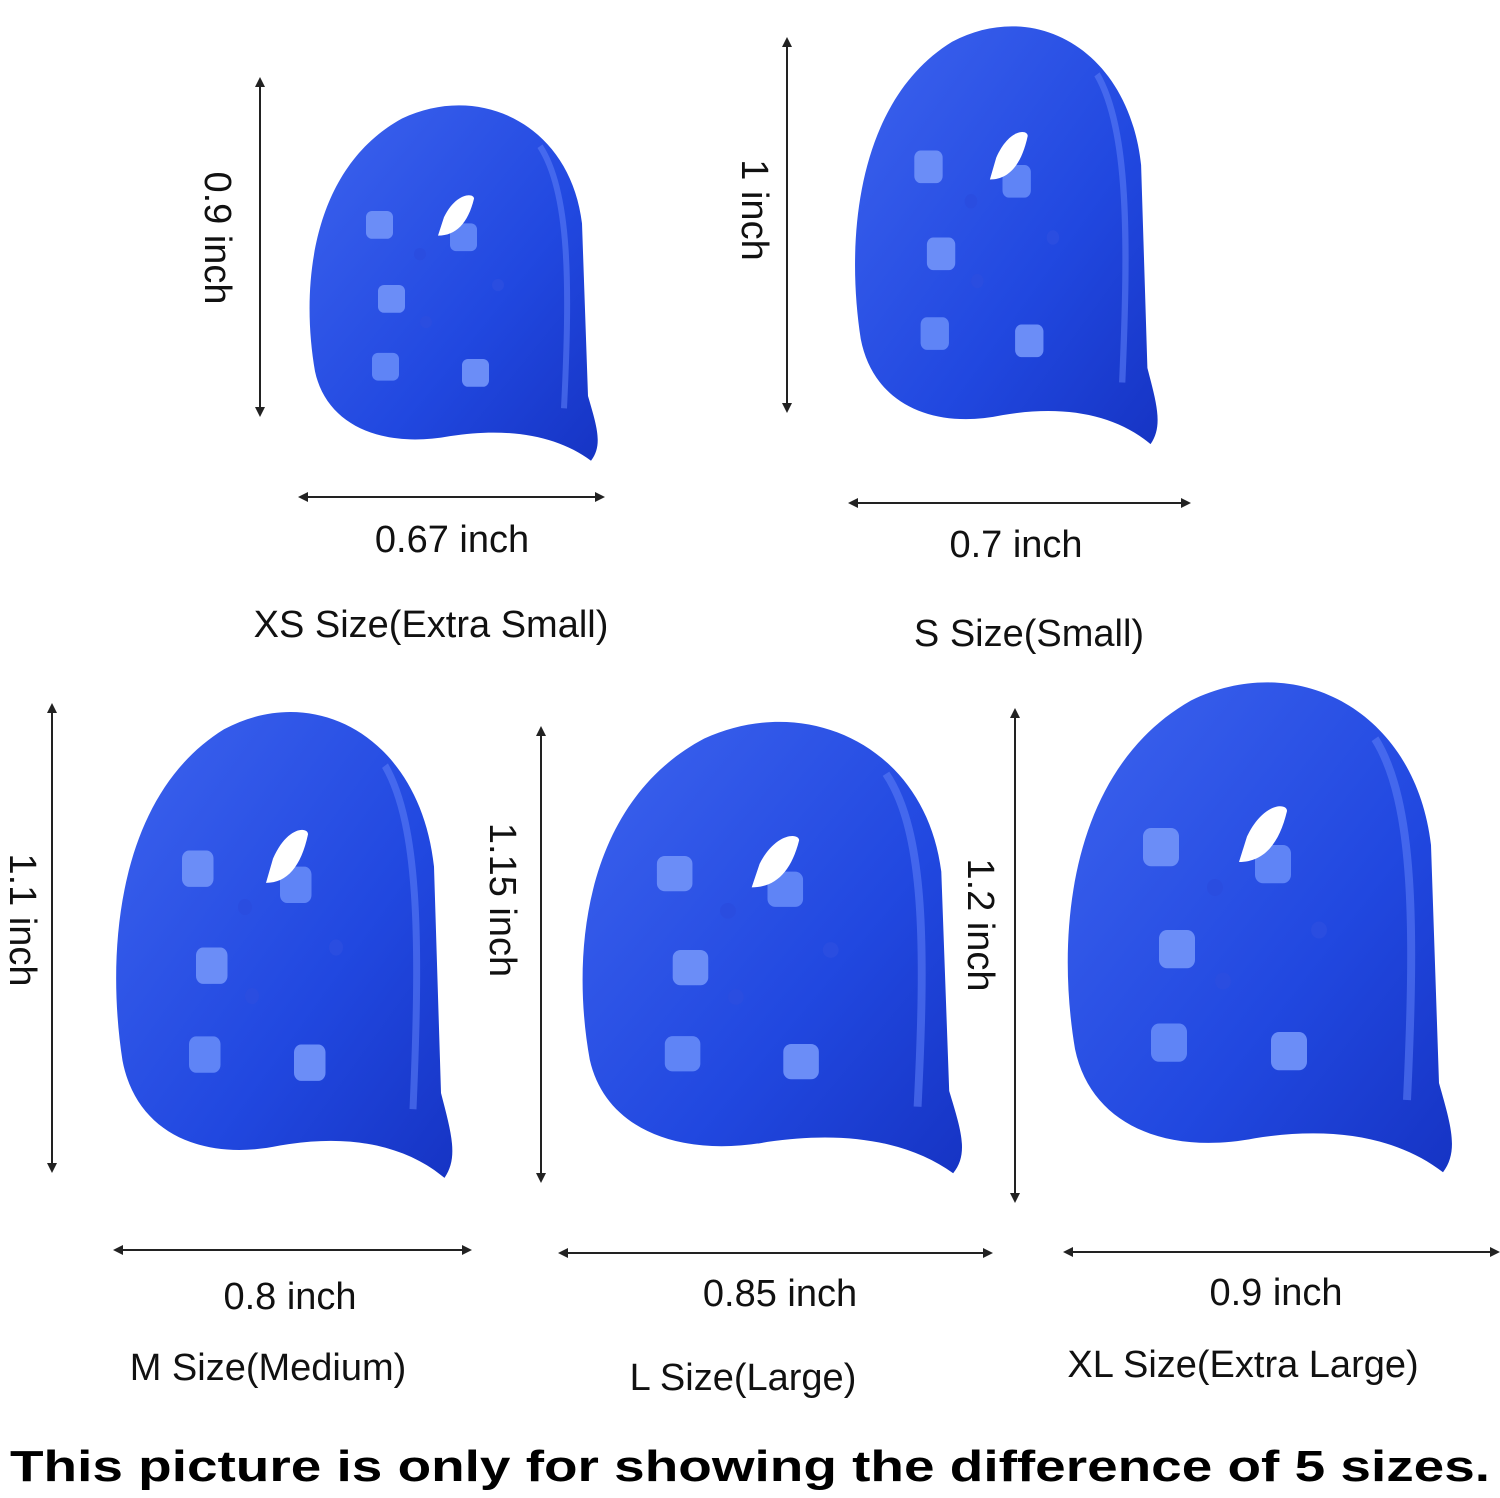 This screenshot has width=1500, height=1498. Describe the element at coordinates (1275, 1293) in the screenshot. I see `width-label: 0.9 inch` at that location.